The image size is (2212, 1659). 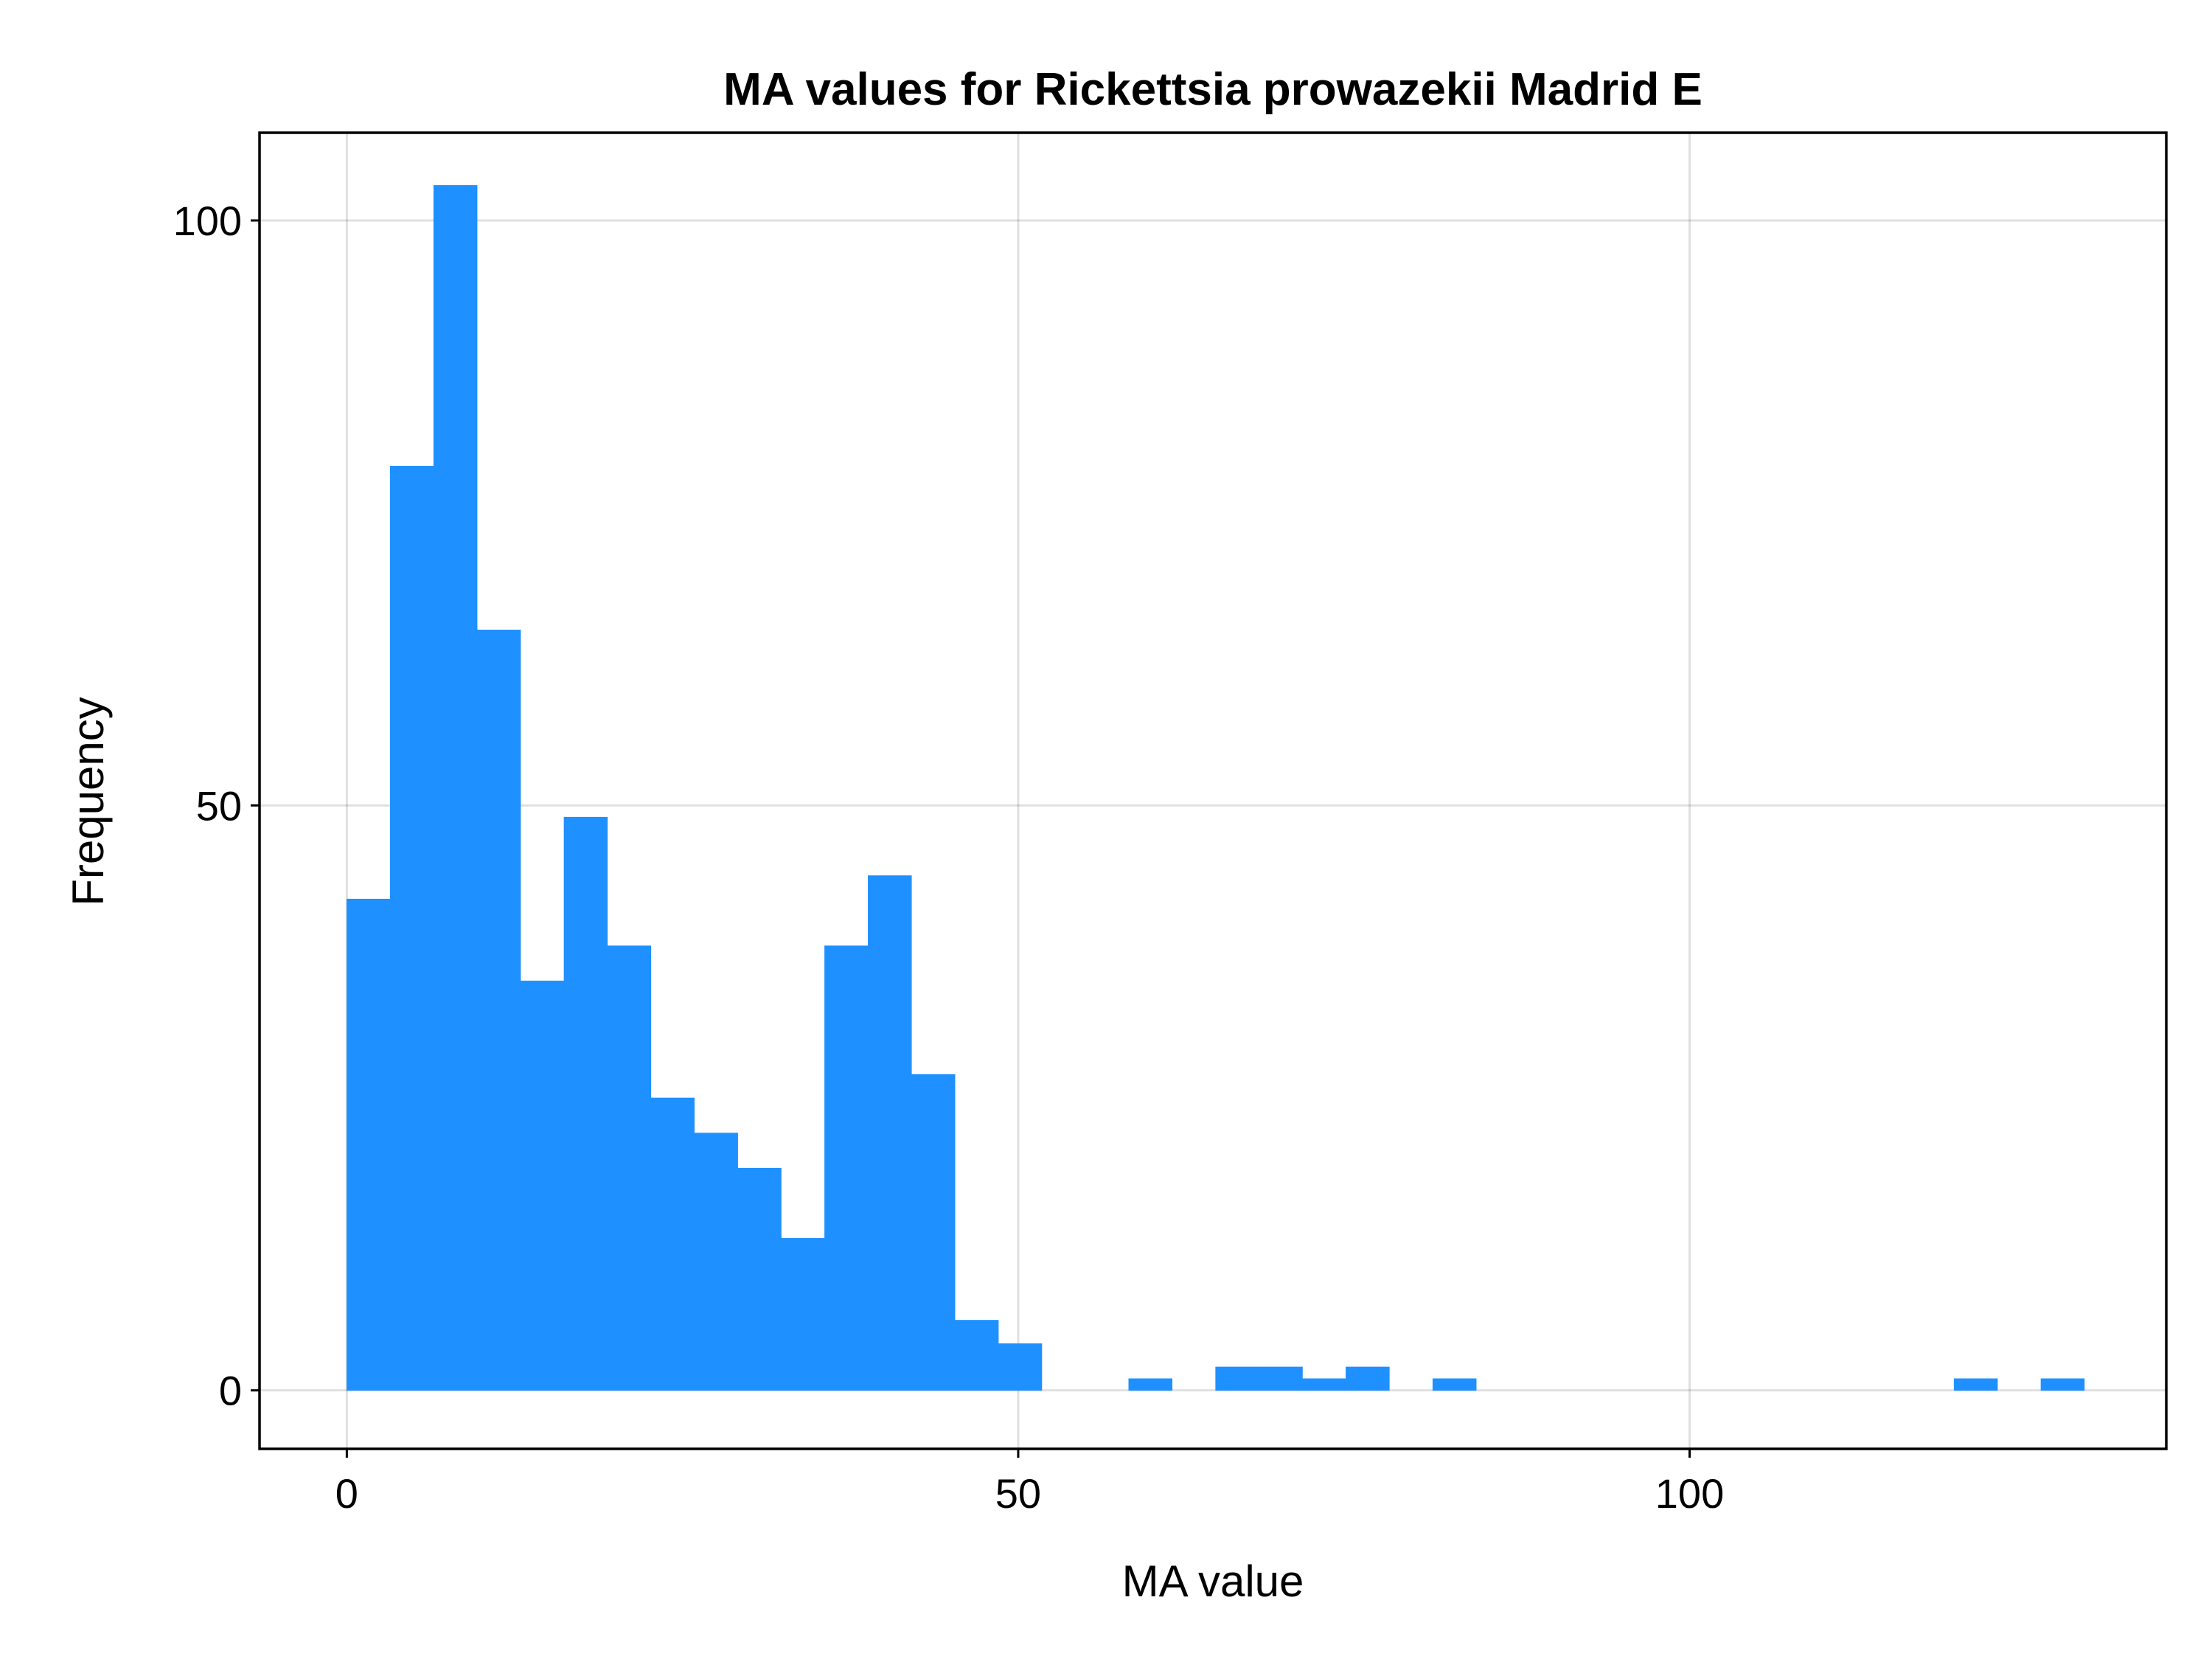 What do you see at coordinates (346, 1493) in the screenshot?
I see `x-tick-label: 0` at bounding box center [346, 1493].